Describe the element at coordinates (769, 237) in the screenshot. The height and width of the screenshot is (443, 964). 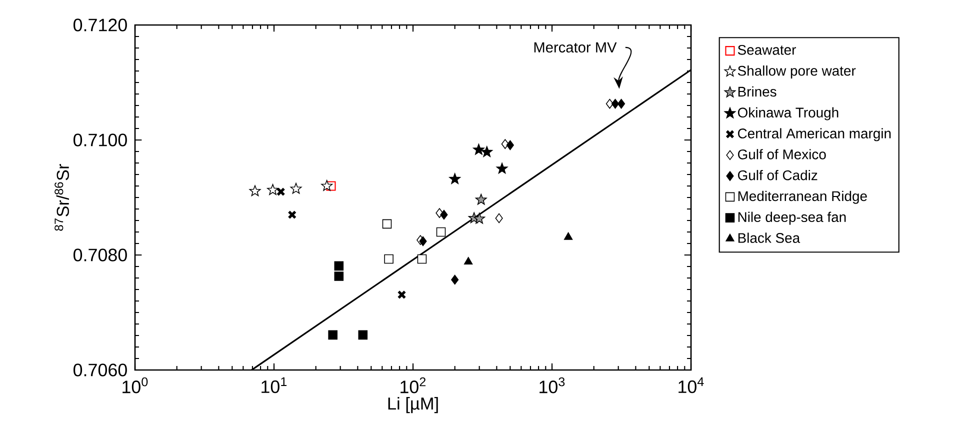
I see `legend-label: Black Sea` at that location.